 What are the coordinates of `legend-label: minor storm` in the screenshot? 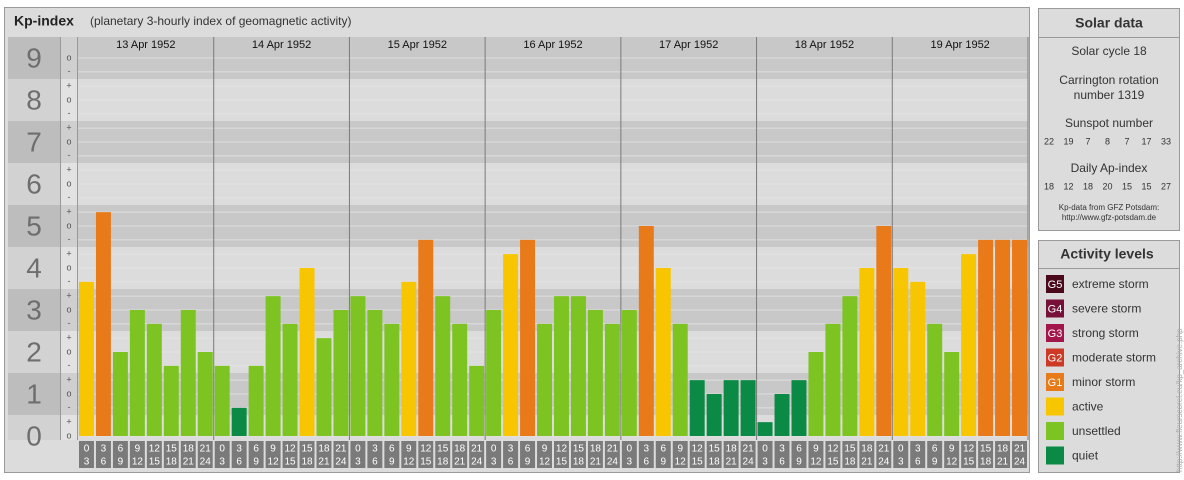 It's located at (1103, 382).